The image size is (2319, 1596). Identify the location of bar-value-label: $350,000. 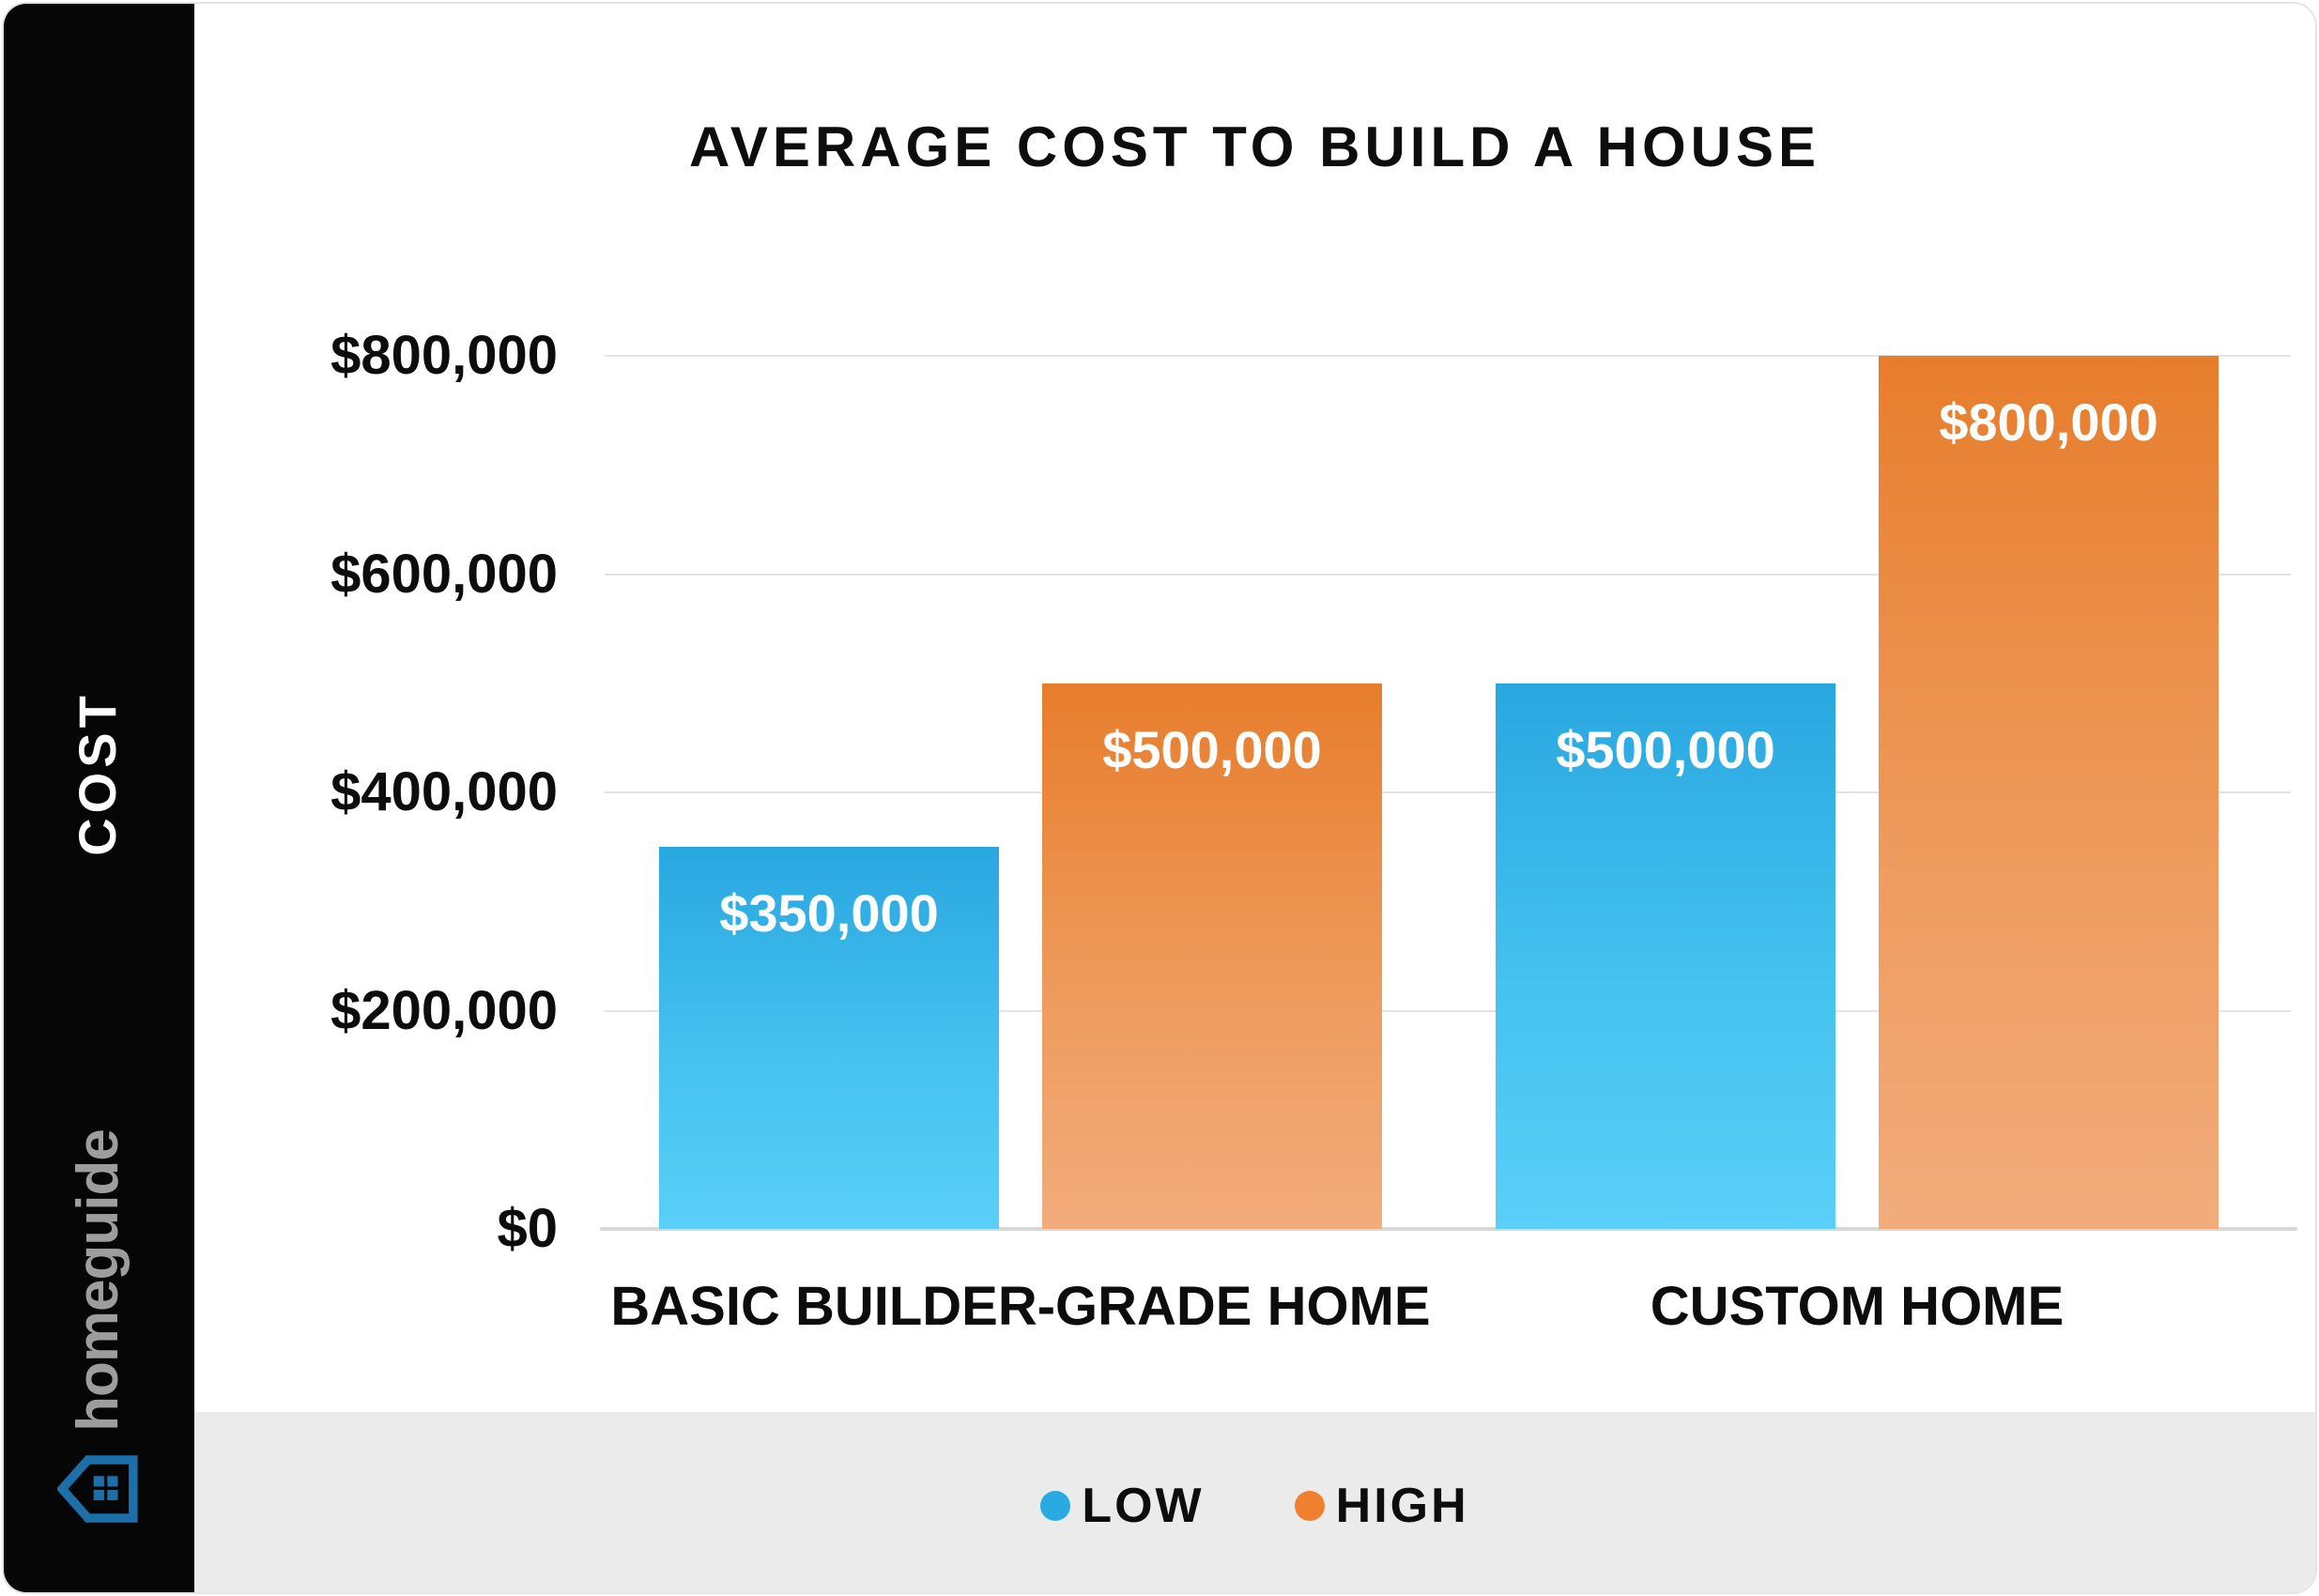
(829, 914).